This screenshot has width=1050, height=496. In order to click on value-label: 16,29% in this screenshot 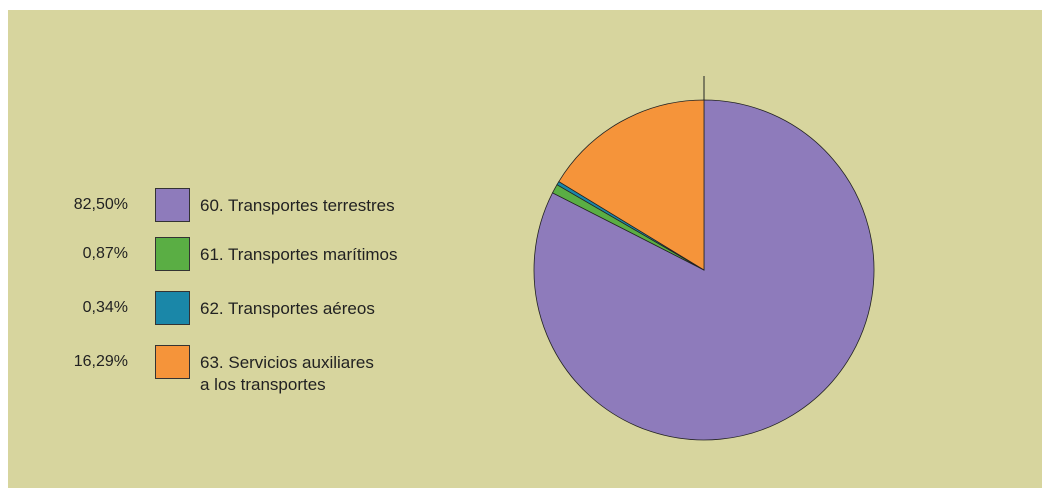, I will do `click(100, 361)`.